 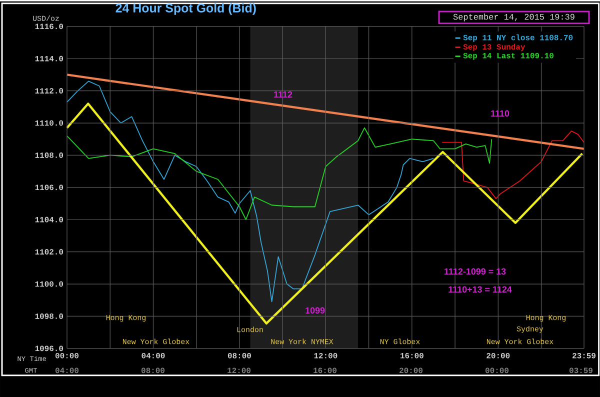 What do you see at coordinates (475, 271) in the screenshot?
I see `annotation: 1112-1099 = 13` at bounding box center [475, 271].